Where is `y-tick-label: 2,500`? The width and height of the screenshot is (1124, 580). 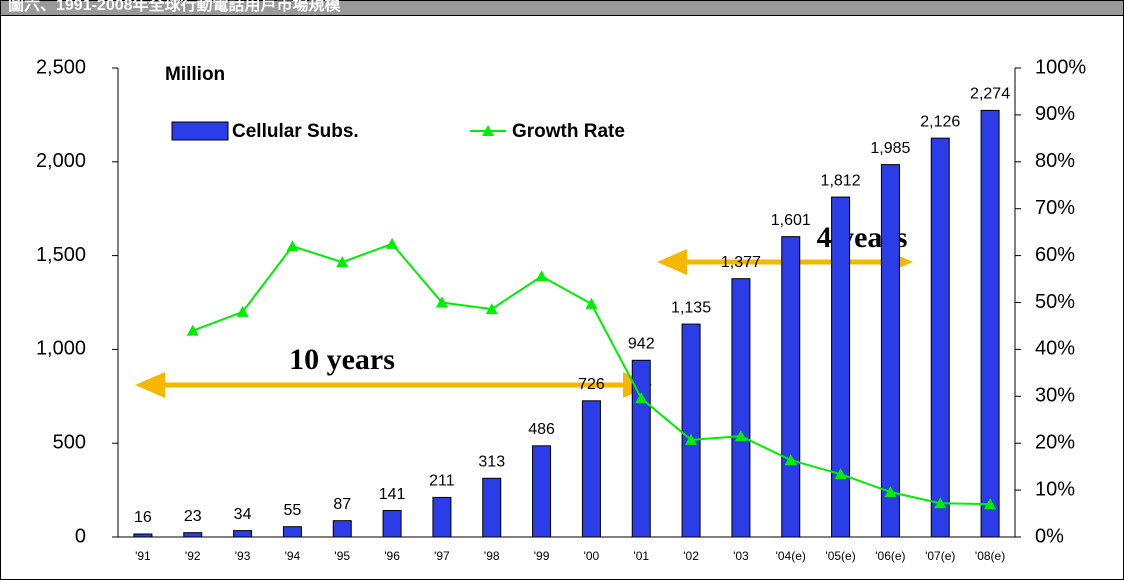 y-tick-label: 2,500 is located at coordinates (61, 67).